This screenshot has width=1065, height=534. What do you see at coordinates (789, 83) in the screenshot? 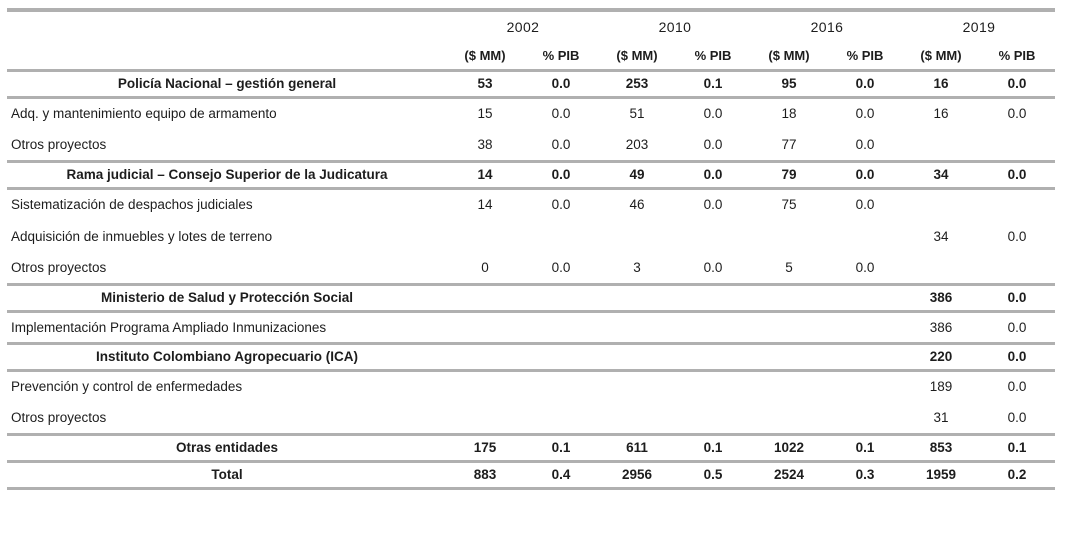
I see `value-cell: 95` at bounding box center [789, 83].